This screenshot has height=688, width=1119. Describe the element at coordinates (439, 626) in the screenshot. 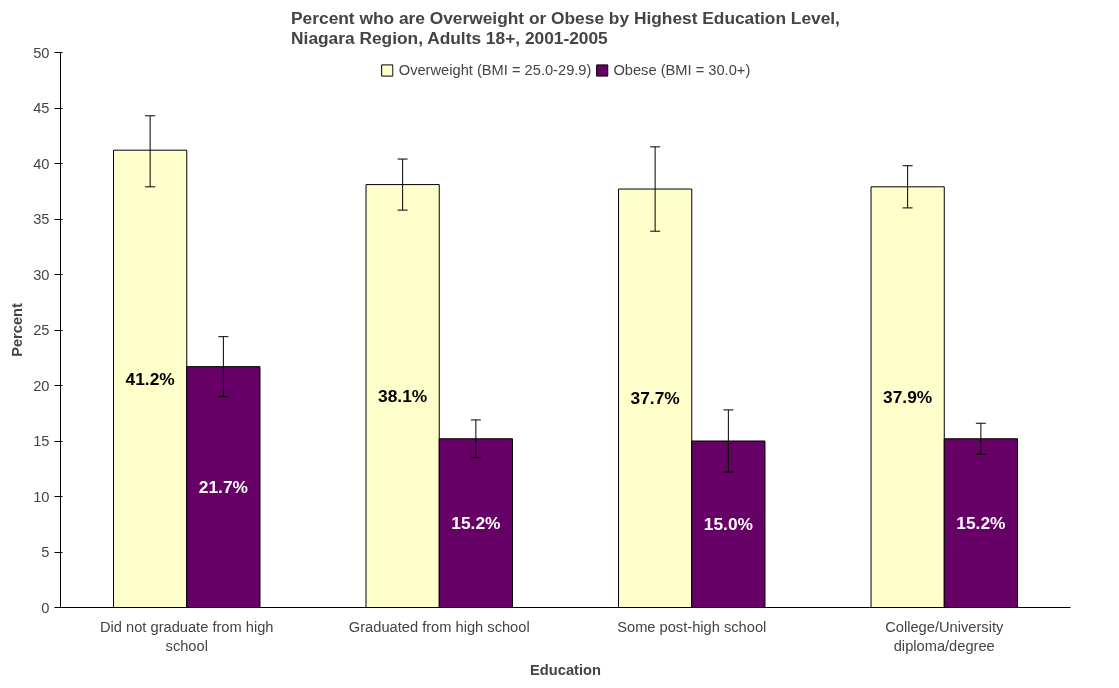

I see `x-tick-label: Graduated from high school` at that location.